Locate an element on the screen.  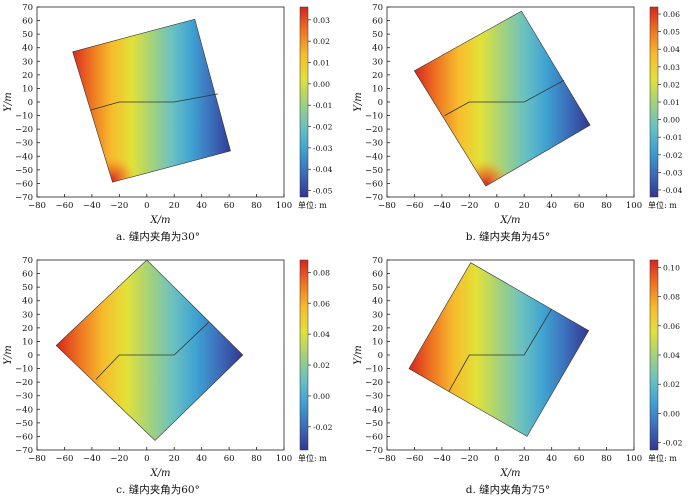
panel-b-colorbar-tick-label: 0.00 is located at coordinates (671, 120).